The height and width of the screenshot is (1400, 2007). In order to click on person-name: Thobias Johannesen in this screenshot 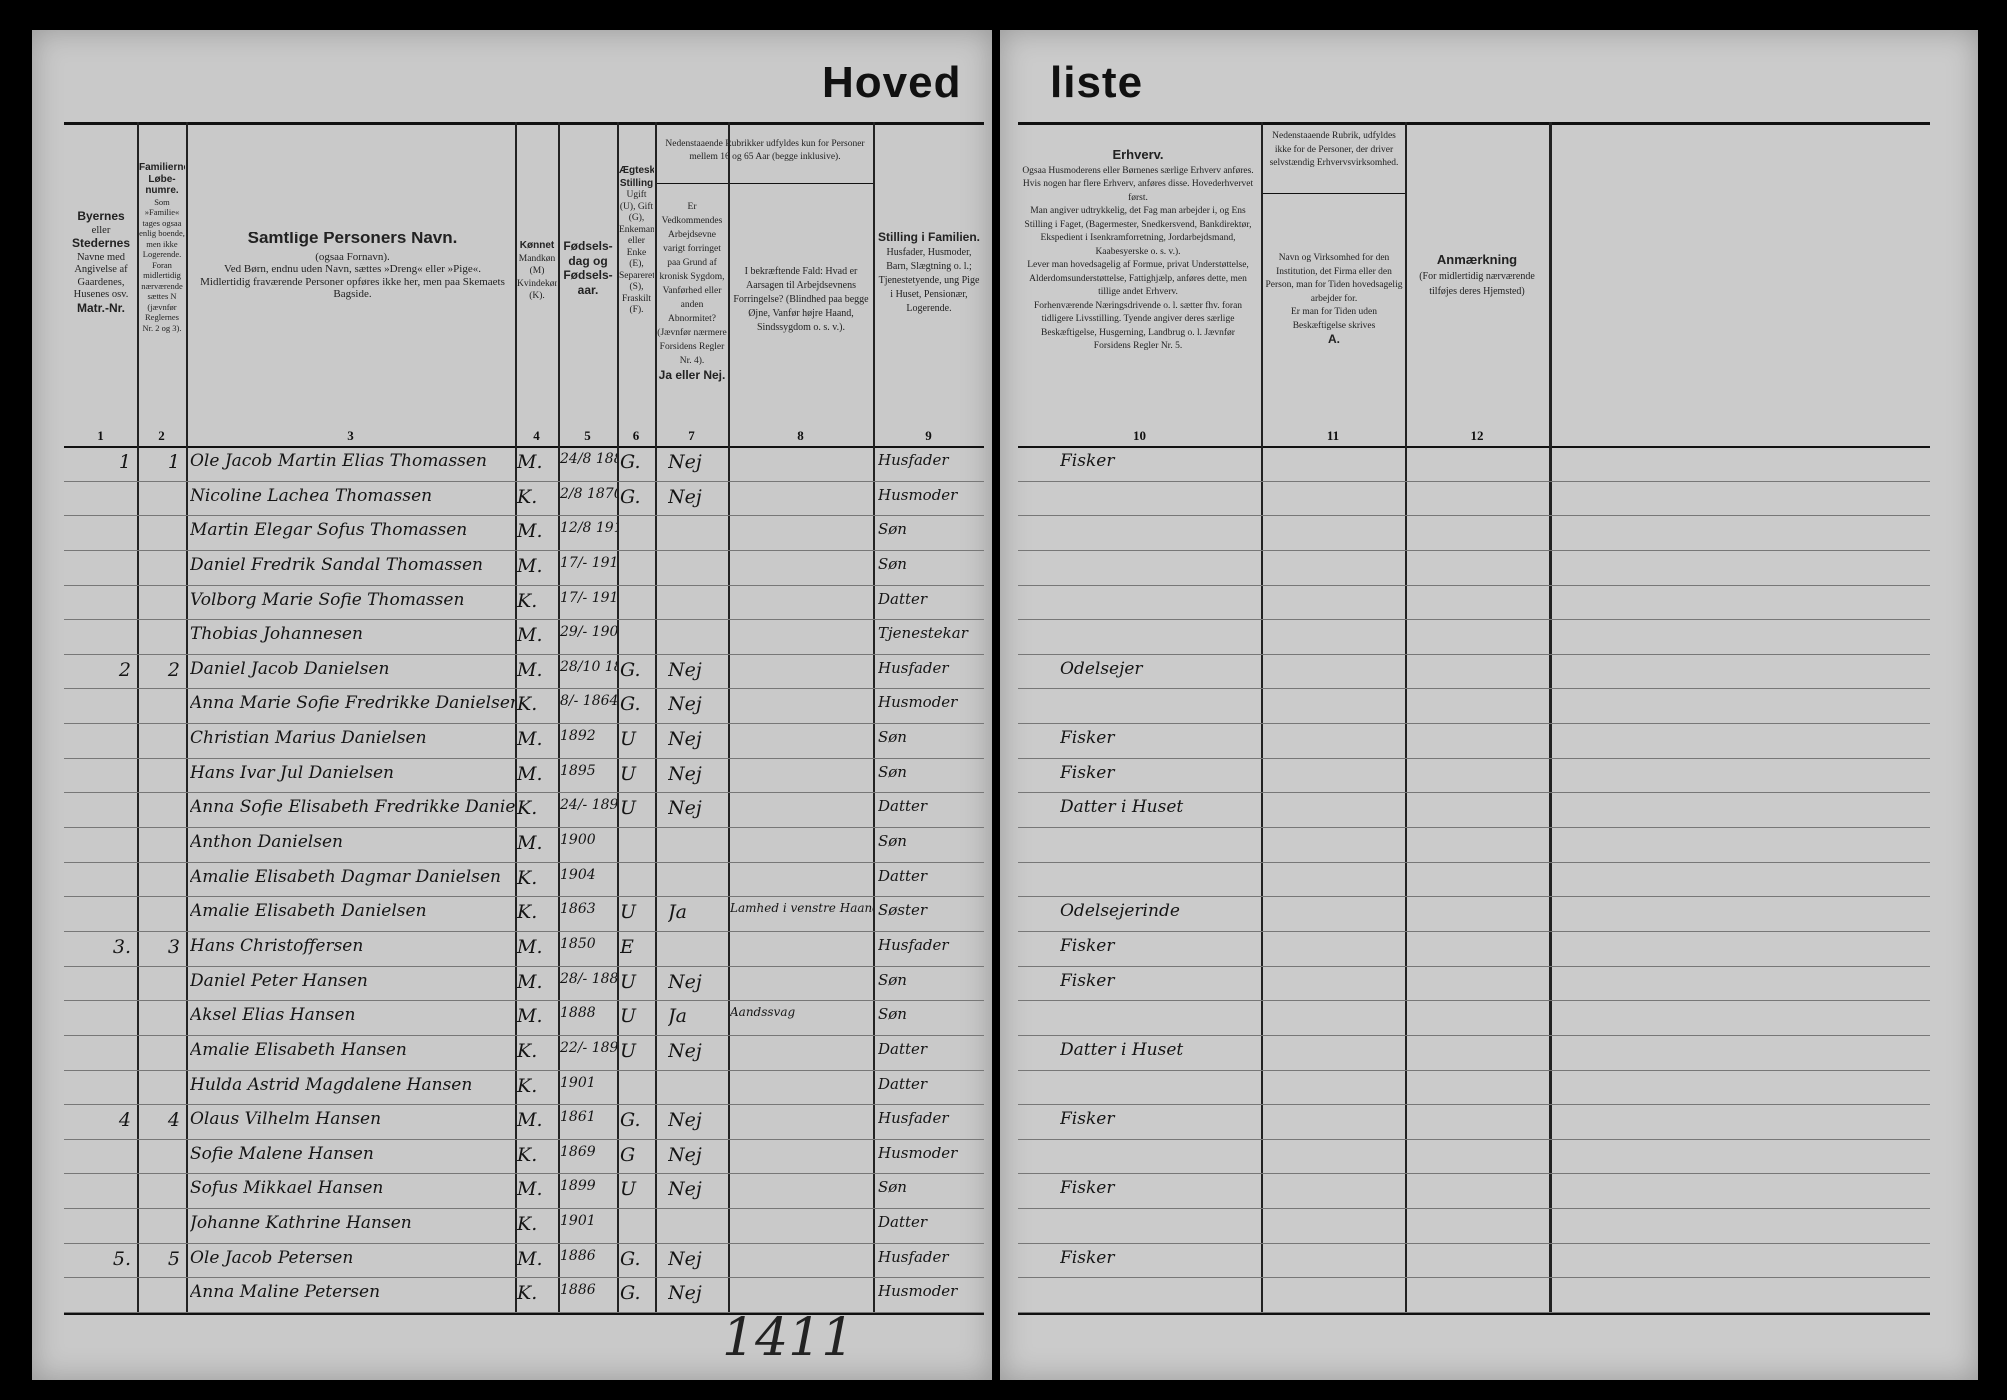, I will do `click(276, 634)`.